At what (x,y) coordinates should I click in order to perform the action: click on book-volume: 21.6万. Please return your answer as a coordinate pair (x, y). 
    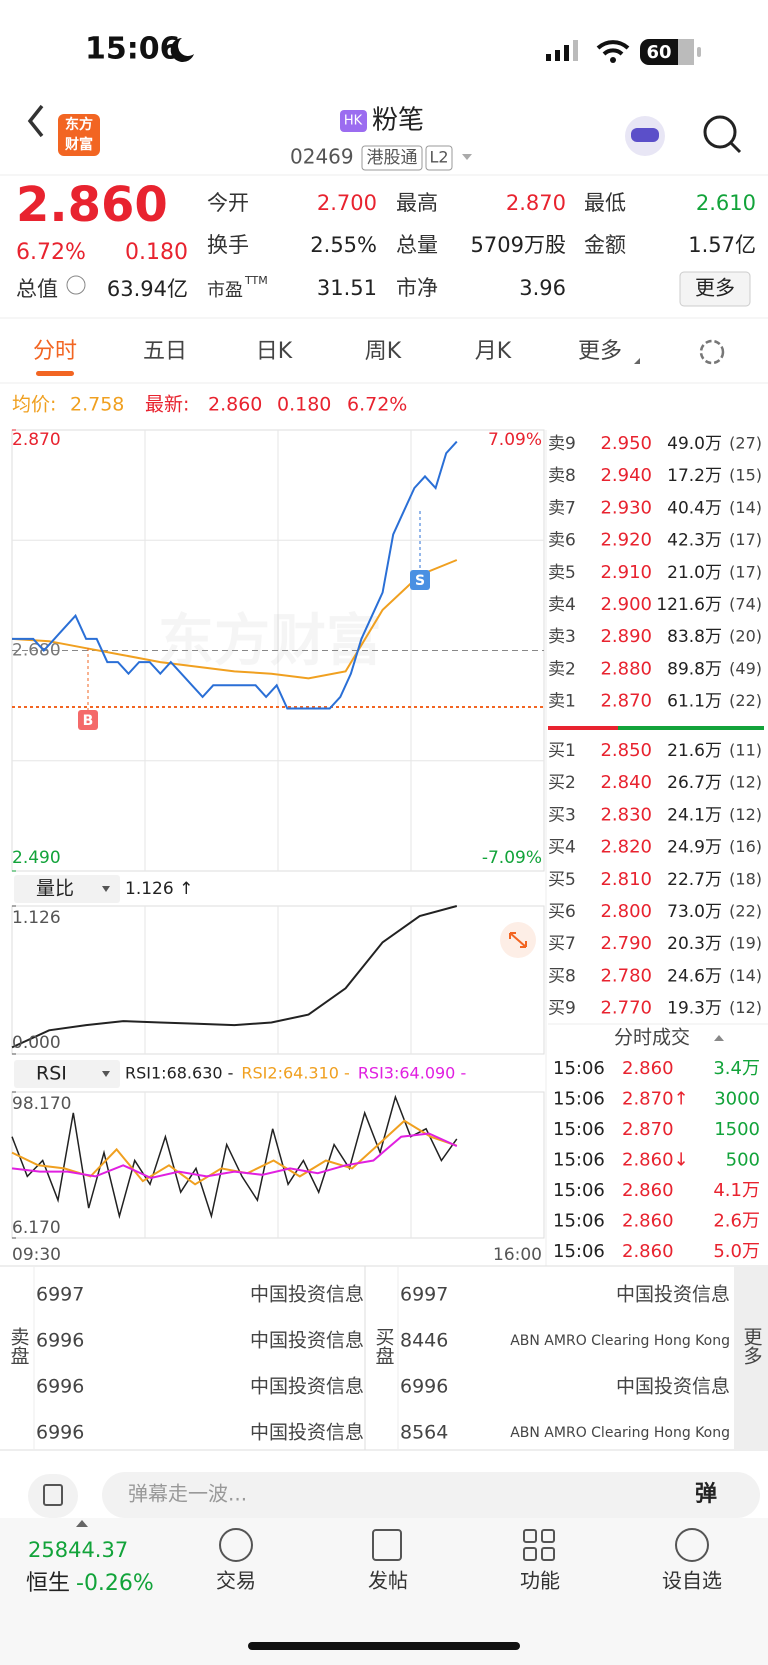
    Looking at the image, I should click on (694, 751).